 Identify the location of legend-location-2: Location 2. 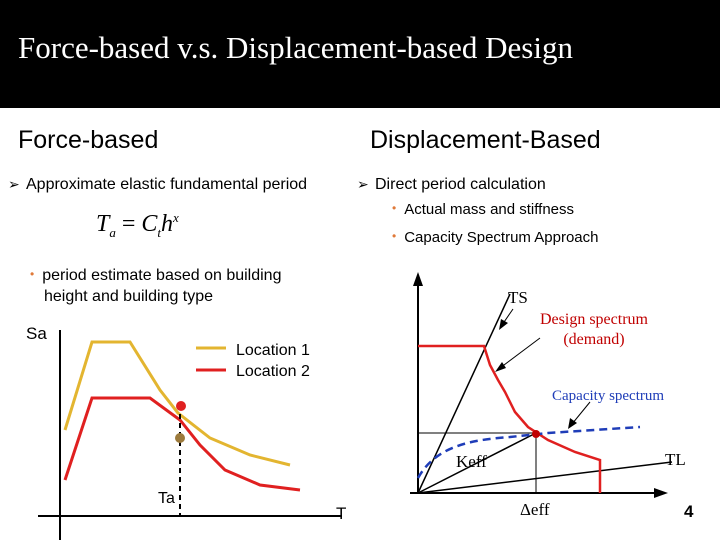
(273, 371).